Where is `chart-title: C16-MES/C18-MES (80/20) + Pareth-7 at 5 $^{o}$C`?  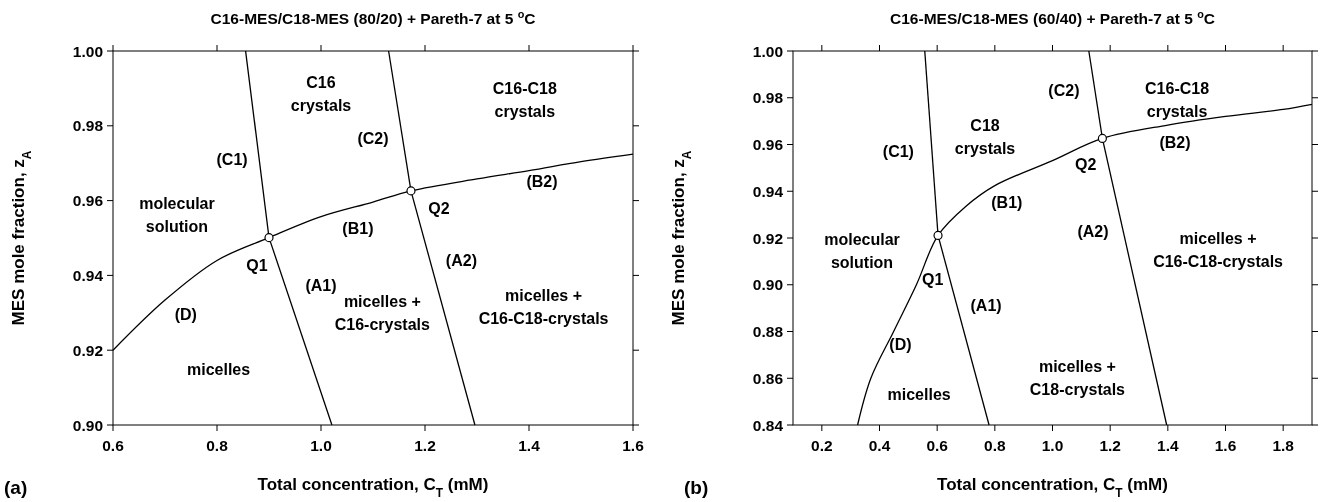 chart-title: C16-MES/C18-MES (80/20) + Pareth-7 at 5 $^{o}$C is located at coordinates (373, 17).